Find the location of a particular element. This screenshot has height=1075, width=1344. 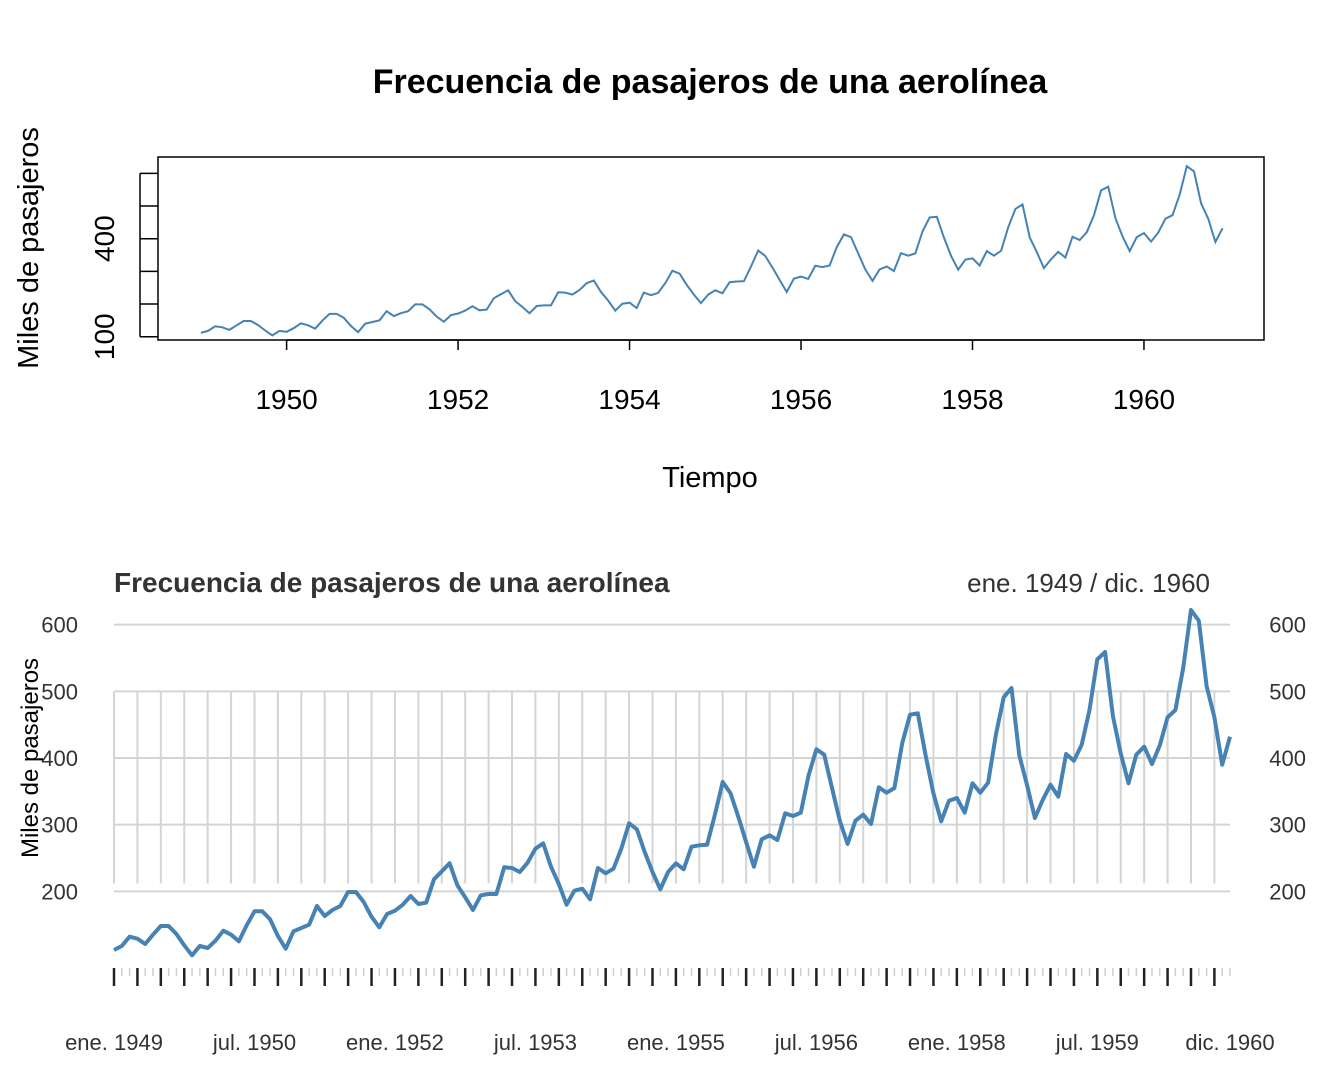

top-chart-x-label: Tiempo is located at coordinates (710, 478).